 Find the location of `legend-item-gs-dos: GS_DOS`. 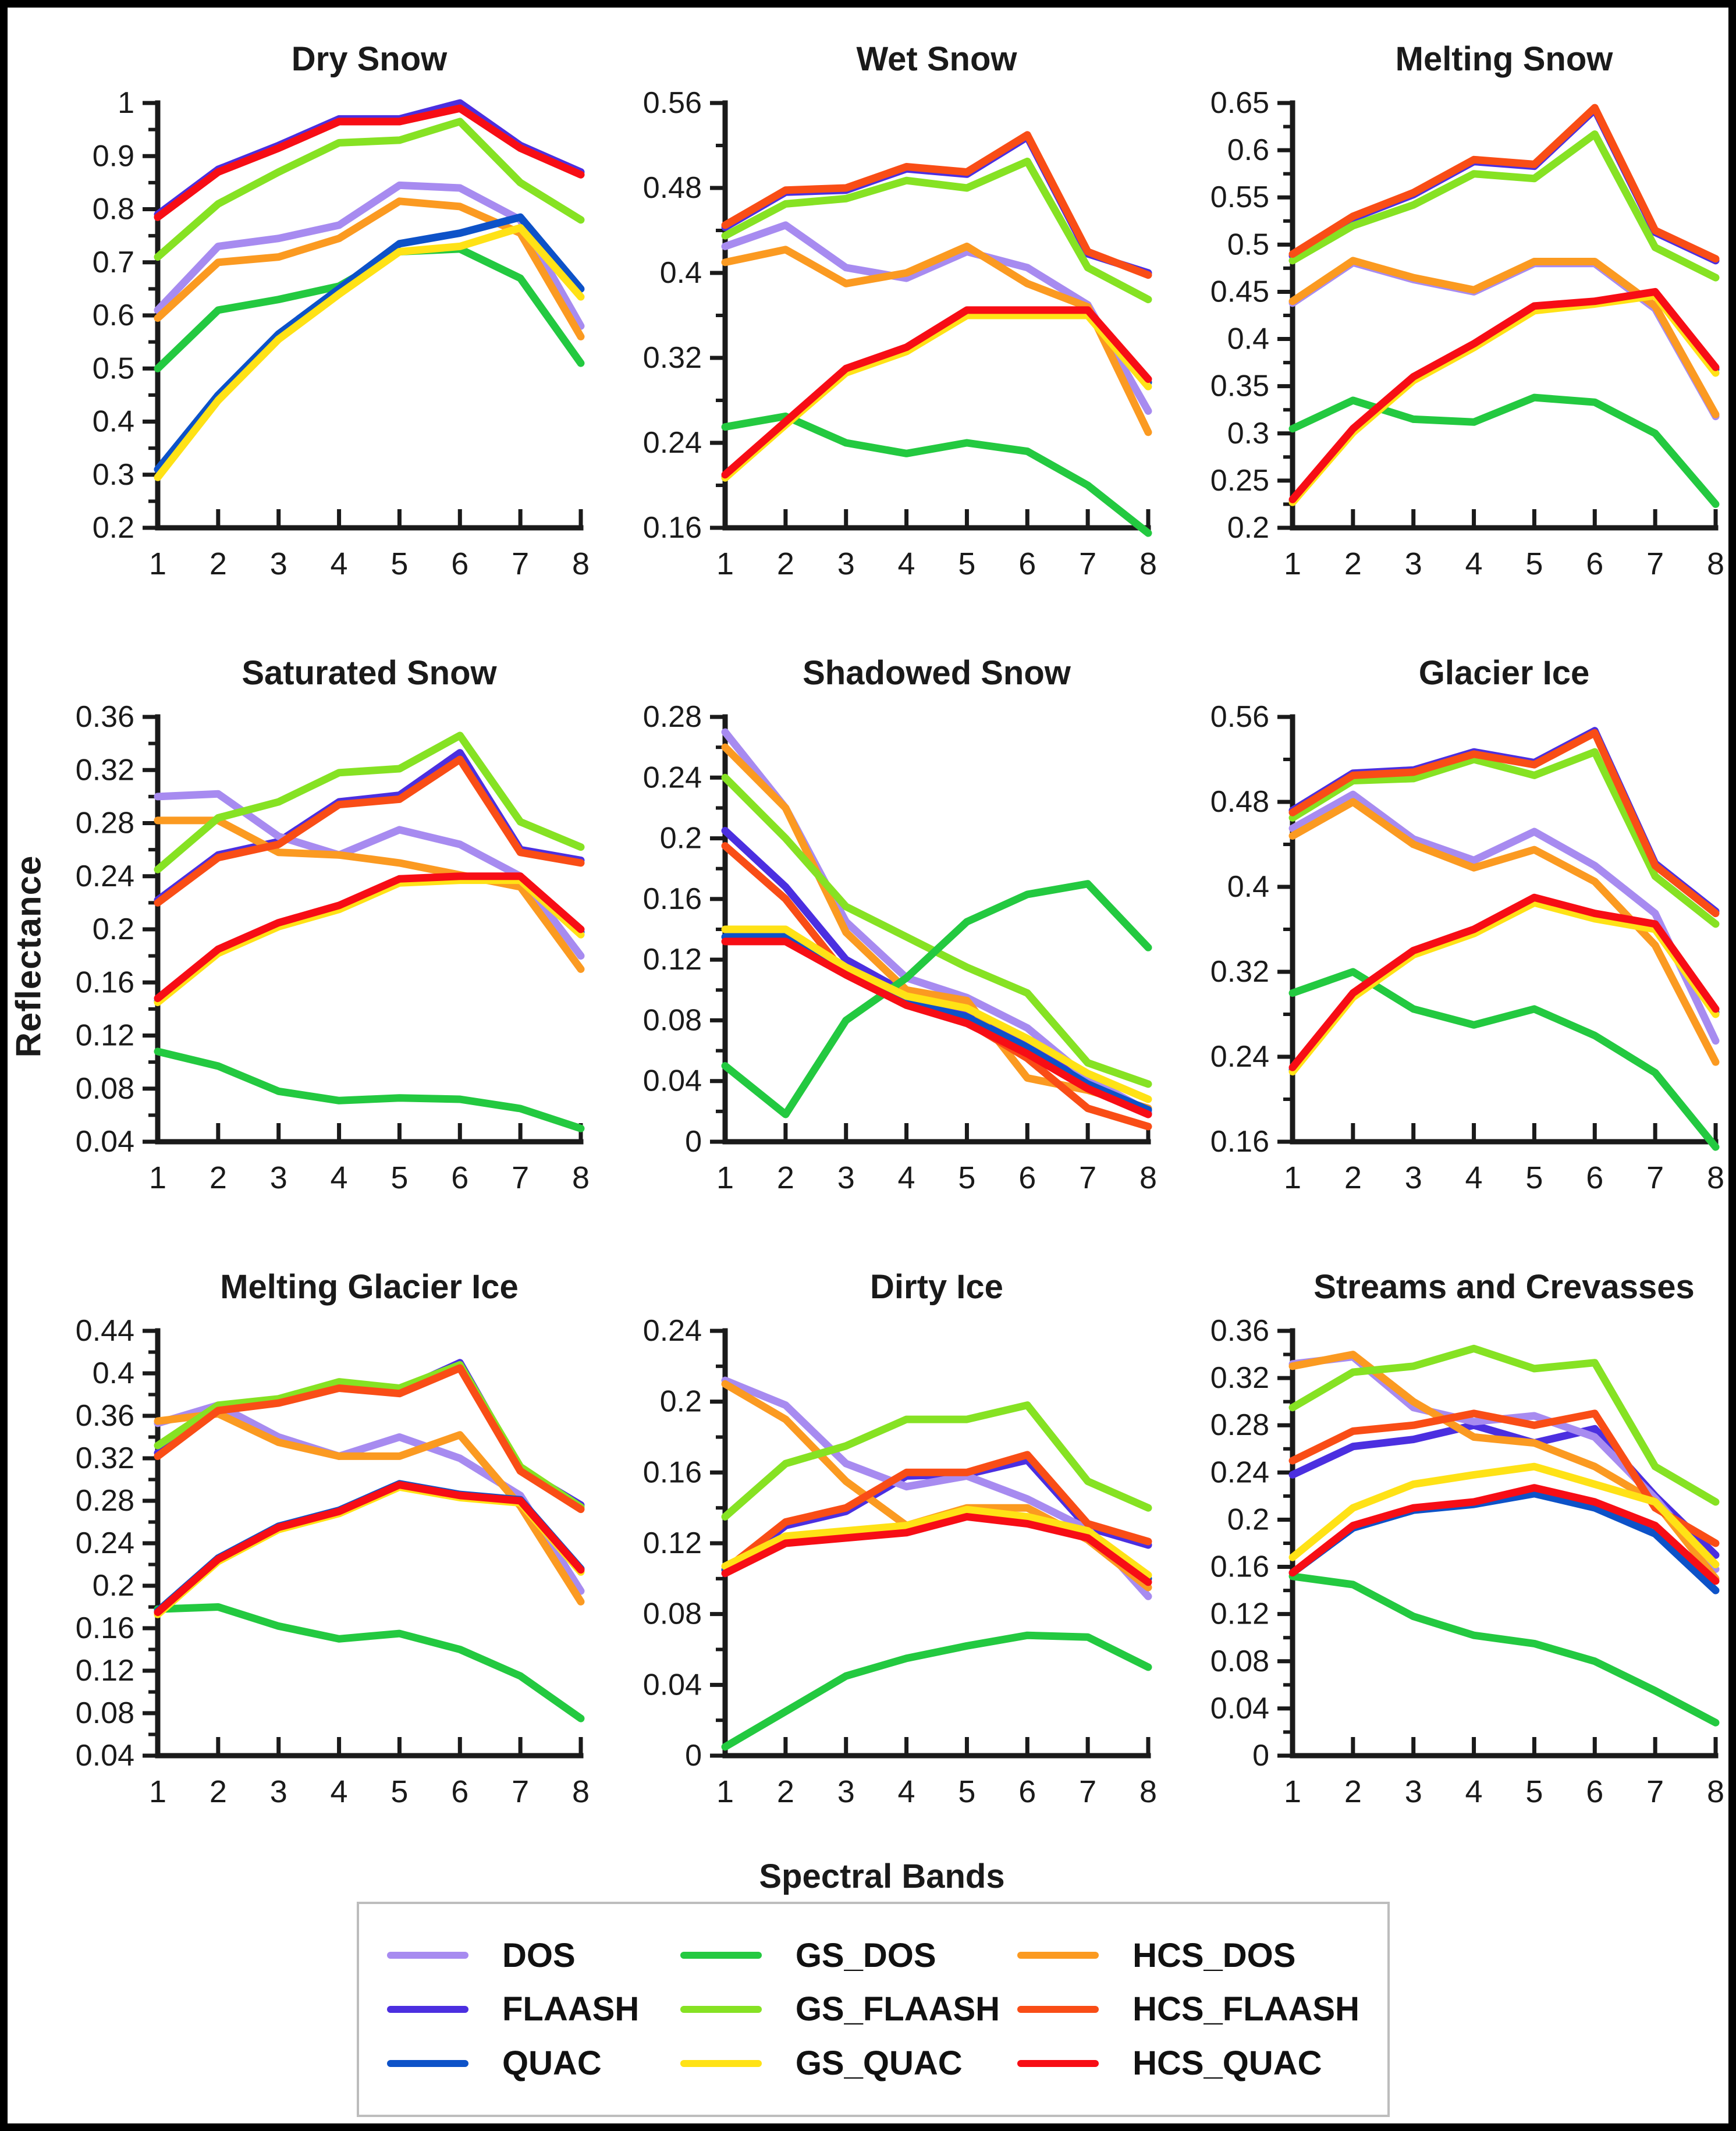

legend-item-gs-dos: GS_DOS is located at coordinates (840, 1955).